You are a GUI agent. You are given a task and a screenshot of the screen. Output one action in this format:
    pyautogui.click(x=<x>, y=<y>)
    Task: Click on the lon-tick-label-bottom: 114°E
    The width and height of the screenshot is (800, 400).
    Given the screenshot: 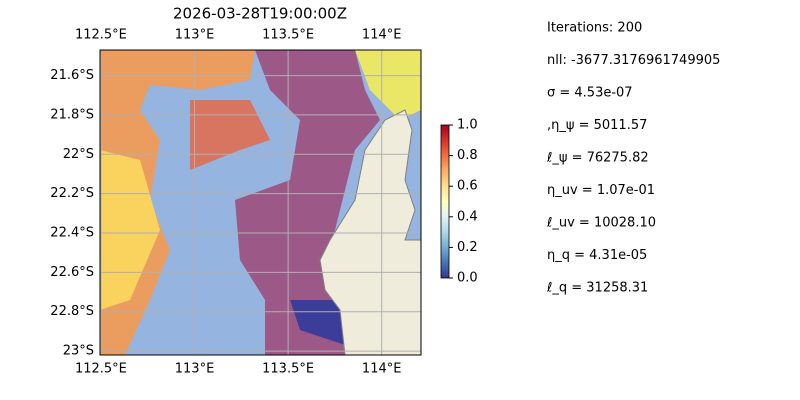 What is the action you would take?
    pyautogui.click(x=382, y=369)
    